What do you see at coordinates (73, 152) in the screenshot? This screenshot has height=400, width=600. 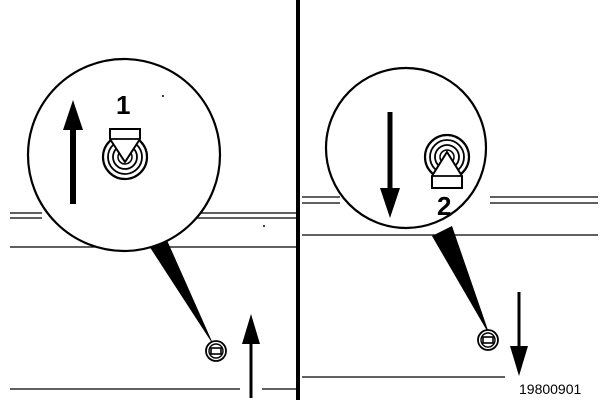 I see `left-magnifier-up-arrow` at bounding box center [73, 152].